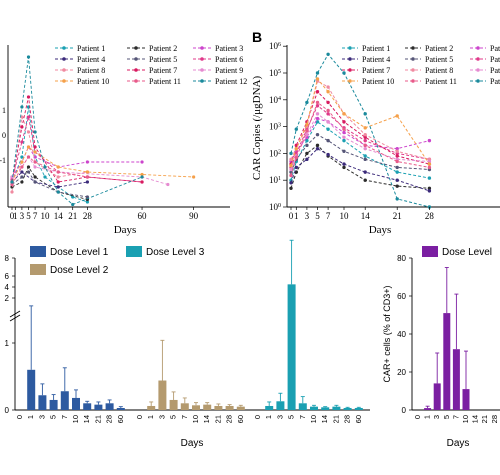 The width and height of the screenshot is (500, 475). I want to click on x-tick-label: 1, so click(15, 216).